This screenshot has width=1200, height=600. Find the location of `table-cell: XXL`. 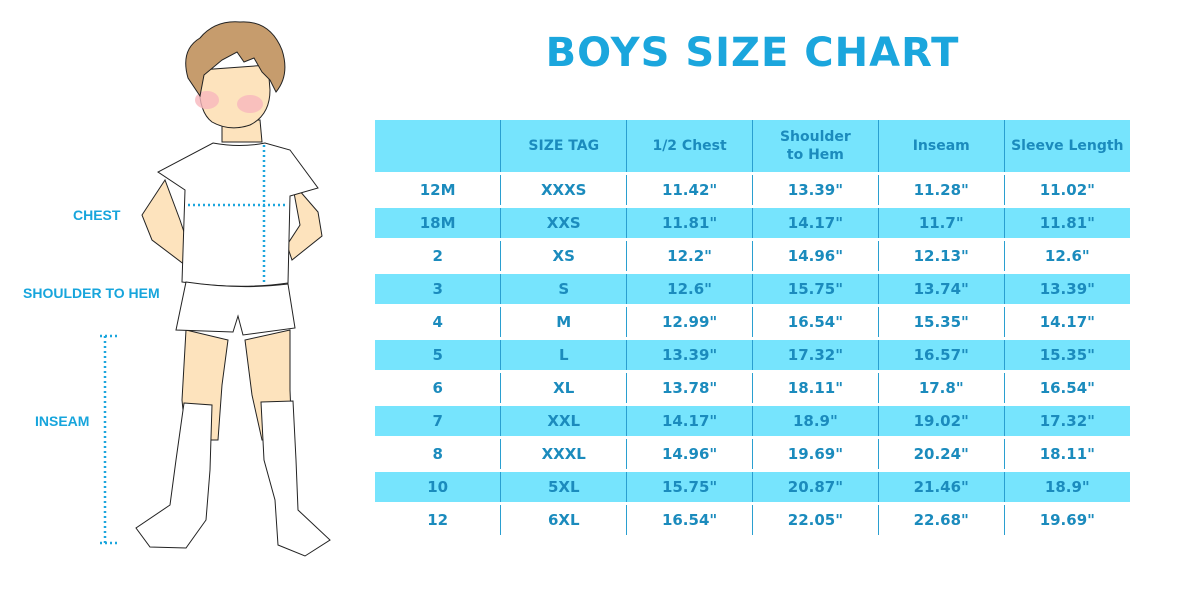

table-cell: XXL is located at coordinates (563, 421).